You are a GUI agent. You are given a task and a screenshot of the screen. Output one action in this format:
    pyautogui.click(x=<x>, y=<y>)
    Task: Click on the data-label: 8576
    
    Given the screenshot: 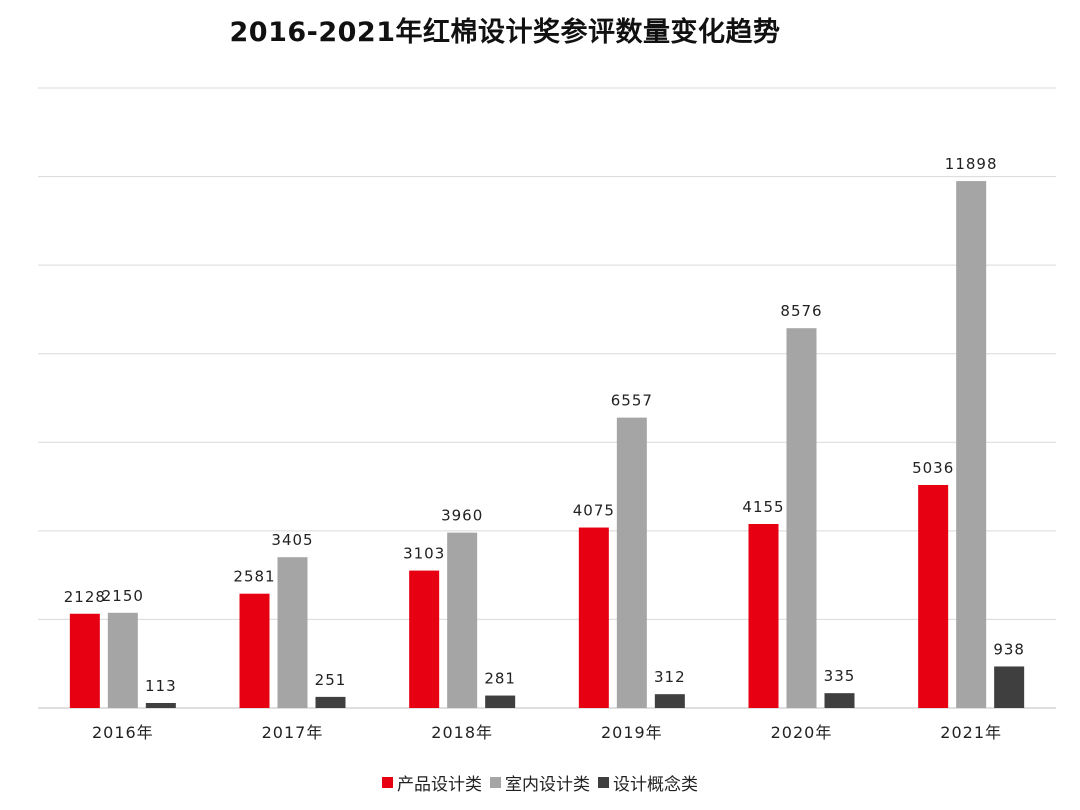 What is the action you would take?
    pyautogui.click(x=801, y=311)
    